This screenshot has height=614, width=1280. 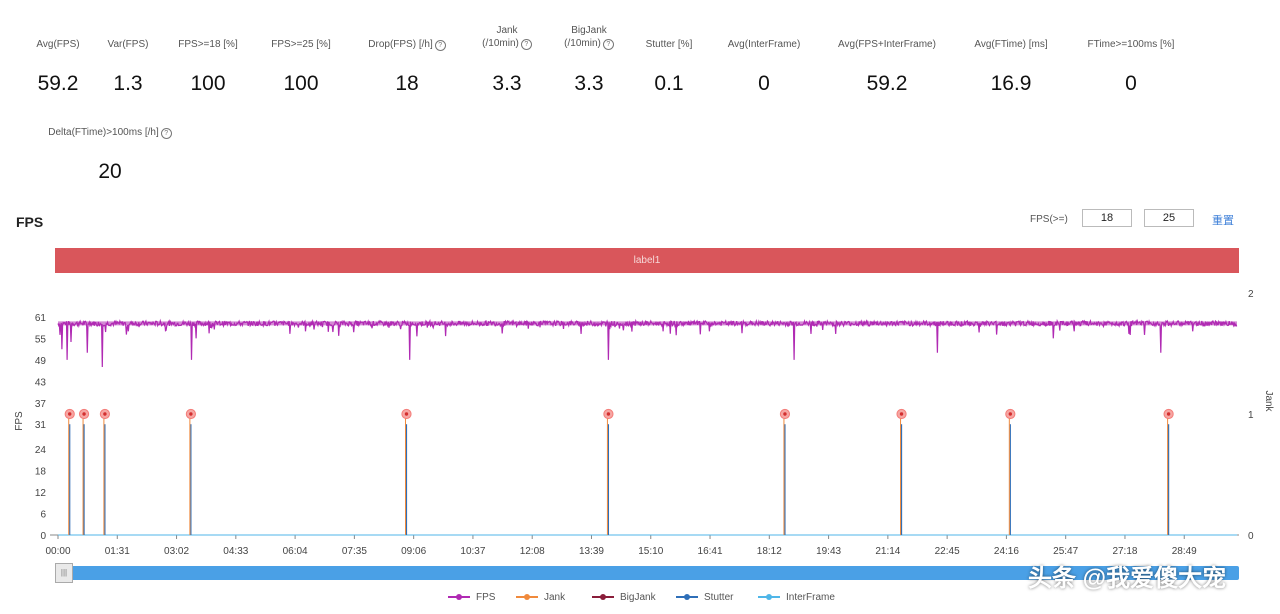 What do you see at coordinates (301, 83) in the screenshot?
I see `stat-value: 100` at bounding box center [301, 83].